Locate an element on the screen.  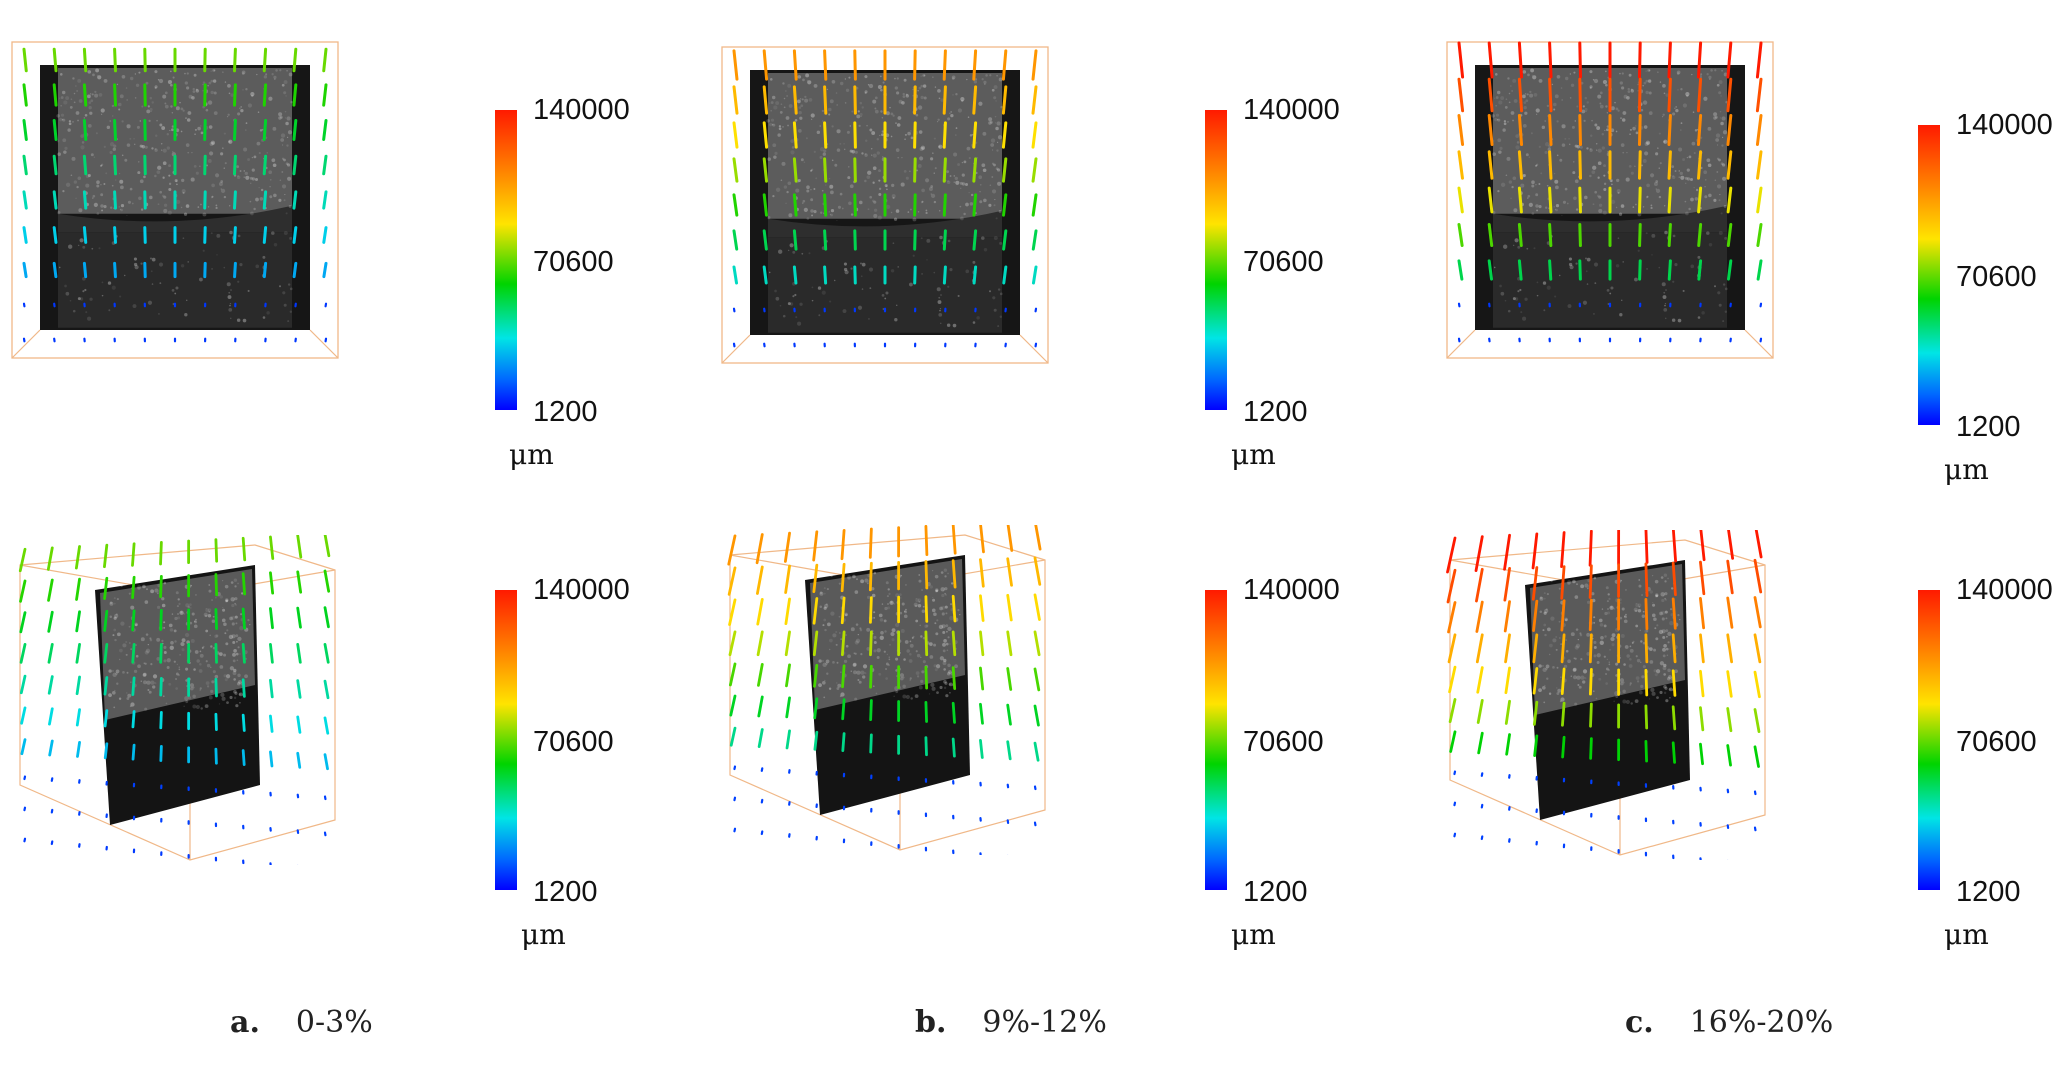
panel-b-front is located at coordinates (885, 205).